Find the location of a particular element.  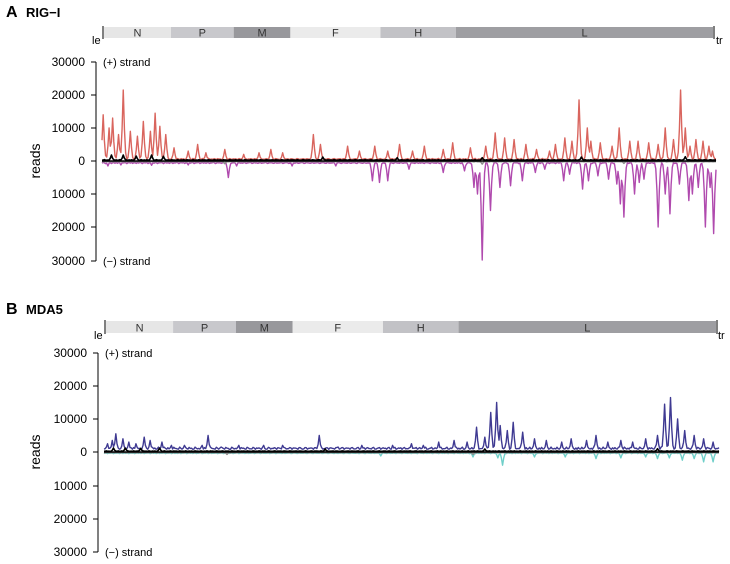

panel-a-gene-label: M is located at coordinates (261, 34).